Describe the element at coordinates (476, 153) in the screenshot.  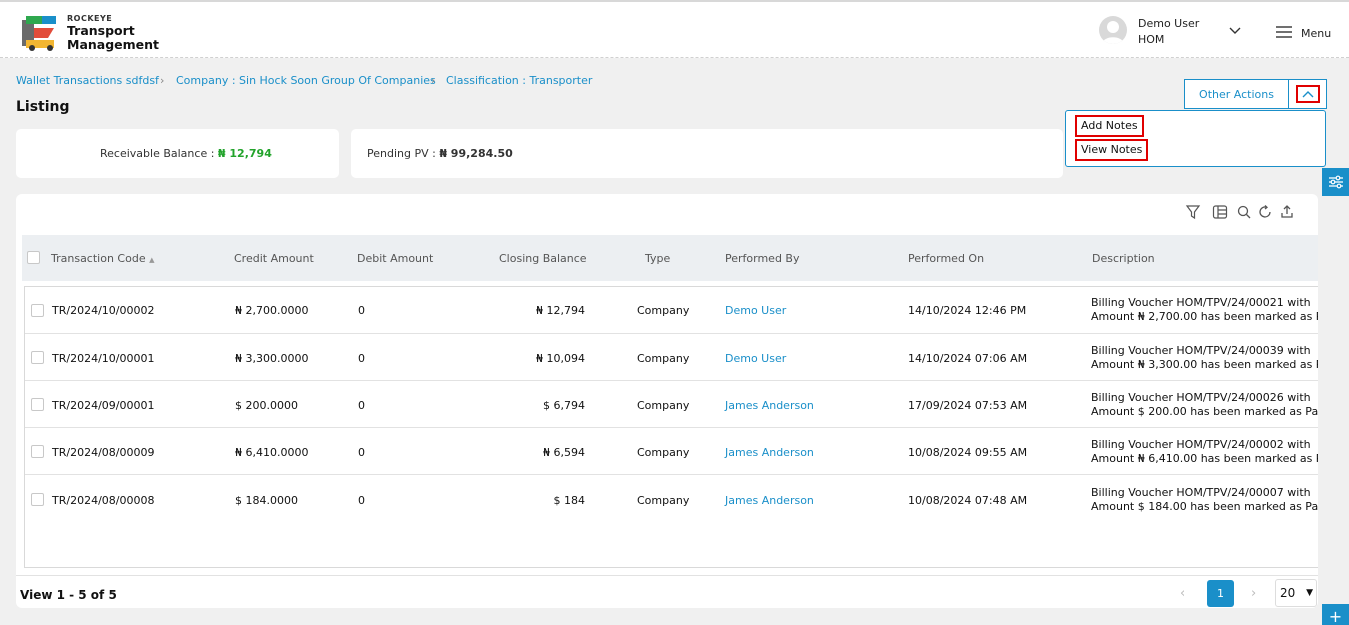
I see `pending-pv-value: ₦ 99,284.50` at that location.